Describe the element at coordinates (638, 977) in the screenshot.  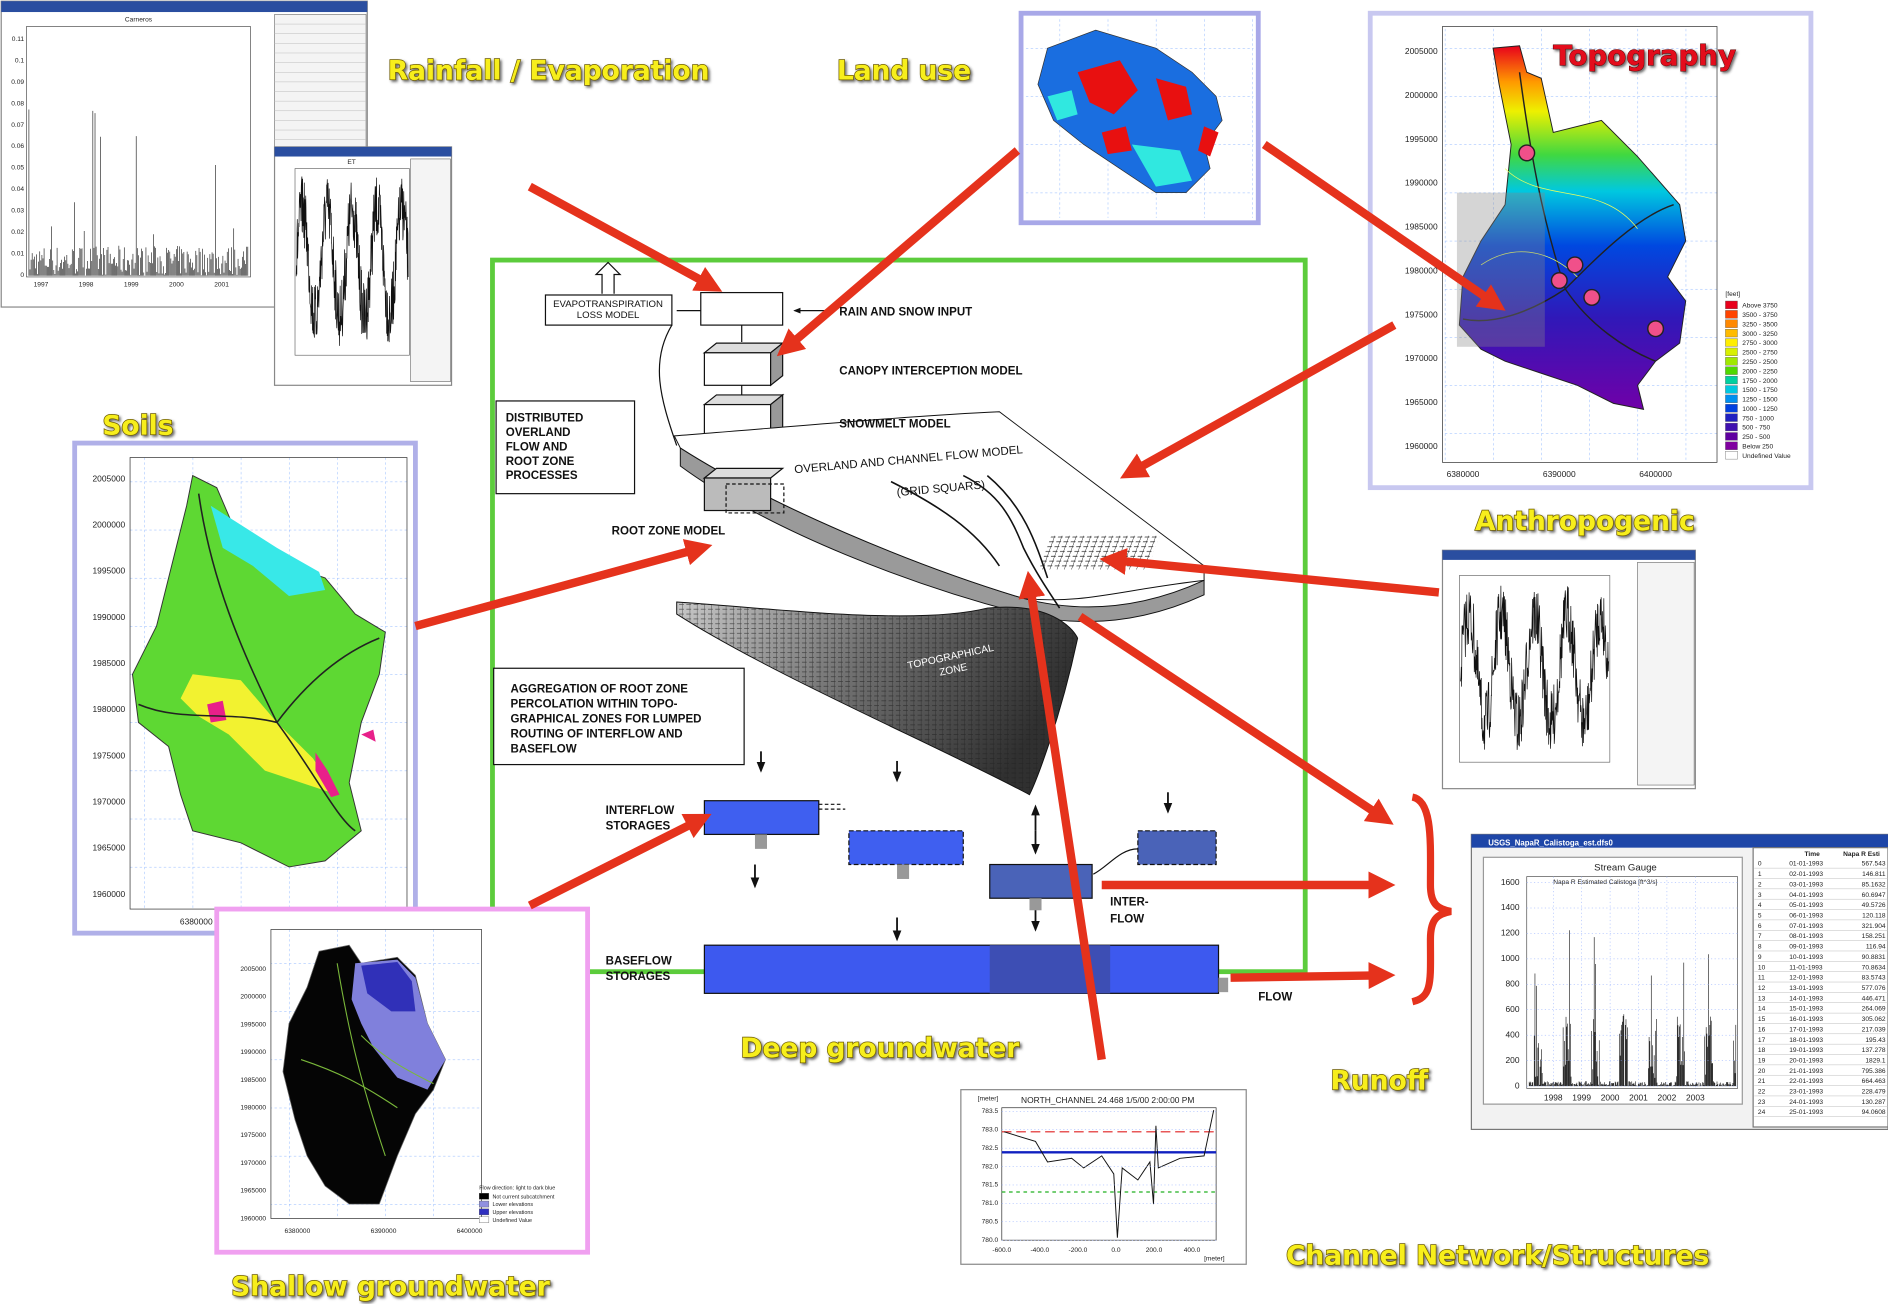
I see `text: STORAGES` at that location.